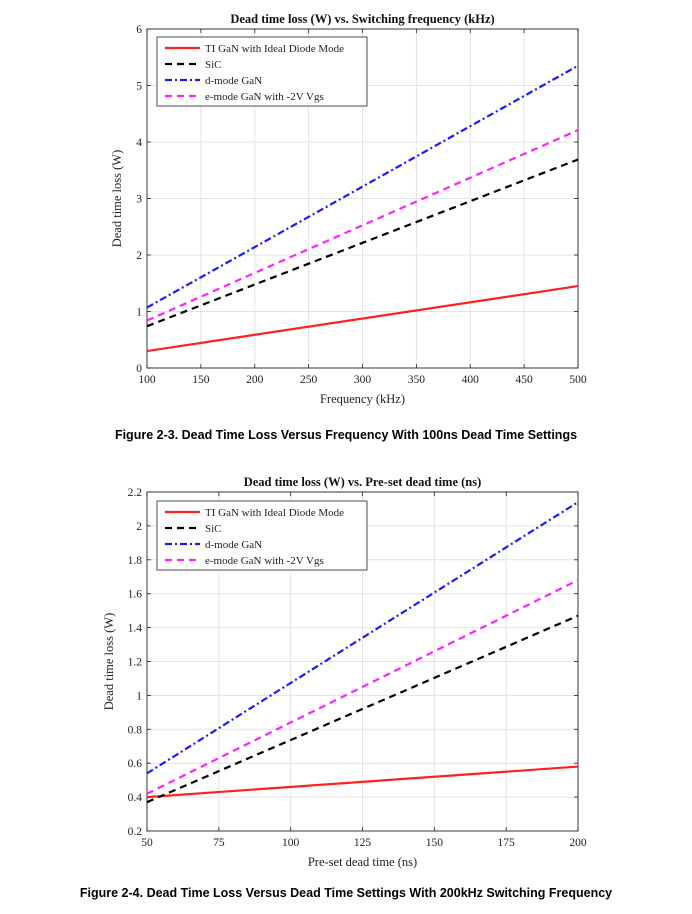 The image size is (692, 914). What do you see at coordinates (135, 561) in the screenshot?
I see `y-tick-label: 1.8` at bounding box center [135, 561].